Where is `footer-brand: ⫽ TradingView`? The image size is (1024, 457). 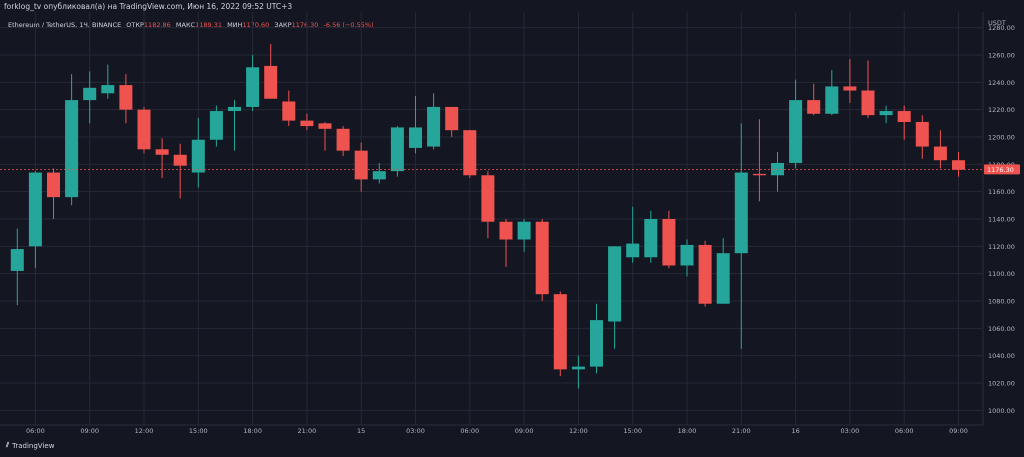 footer-brand: ⫽ TradingView is located at coordinates (30, 445).